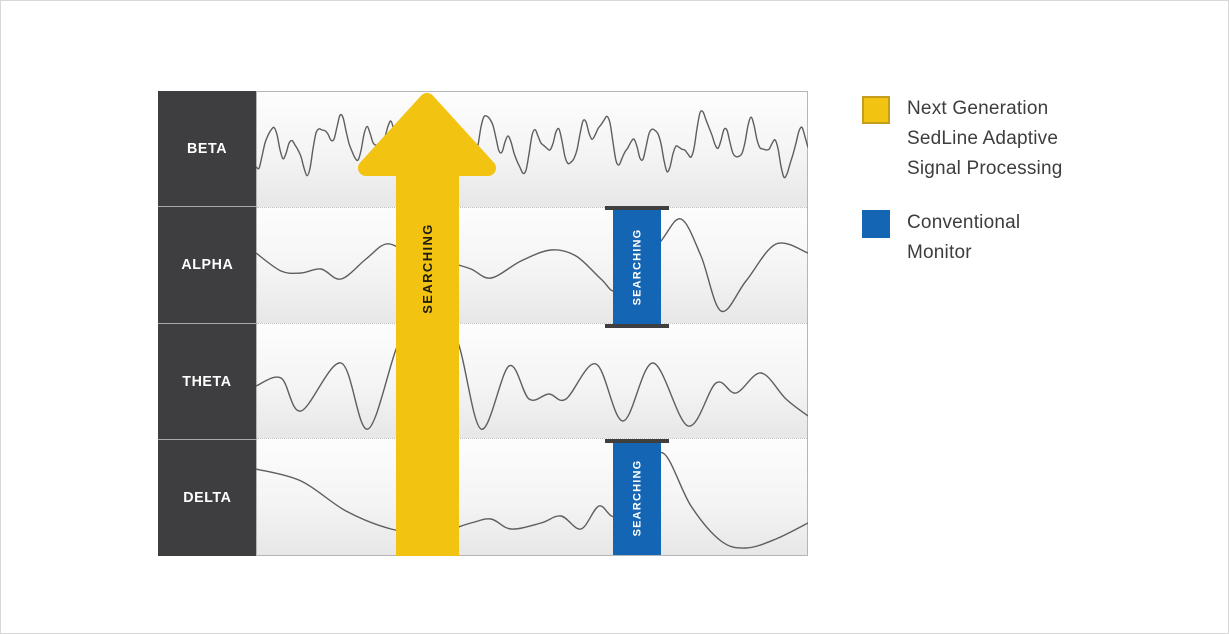 The width and height of the screenshot is (1229, 634). Describe the element at coordinates (532, 497) in the screenshot. I see `band-lane-delta` at that location.